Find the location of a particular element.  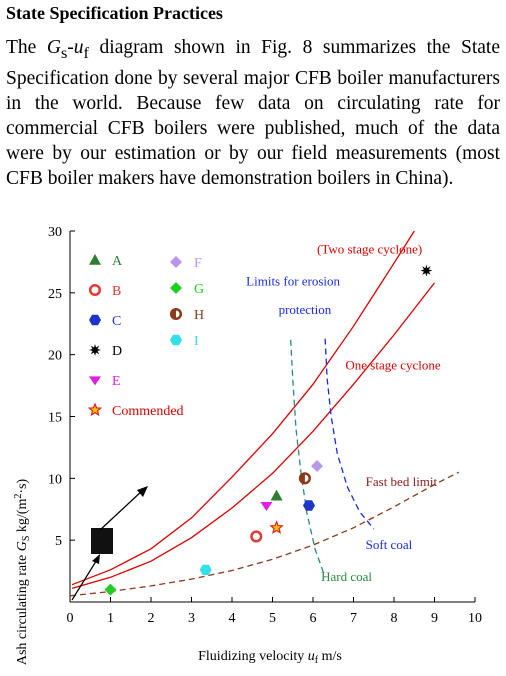

legend-marker-h is located at coordinates (176, 314).